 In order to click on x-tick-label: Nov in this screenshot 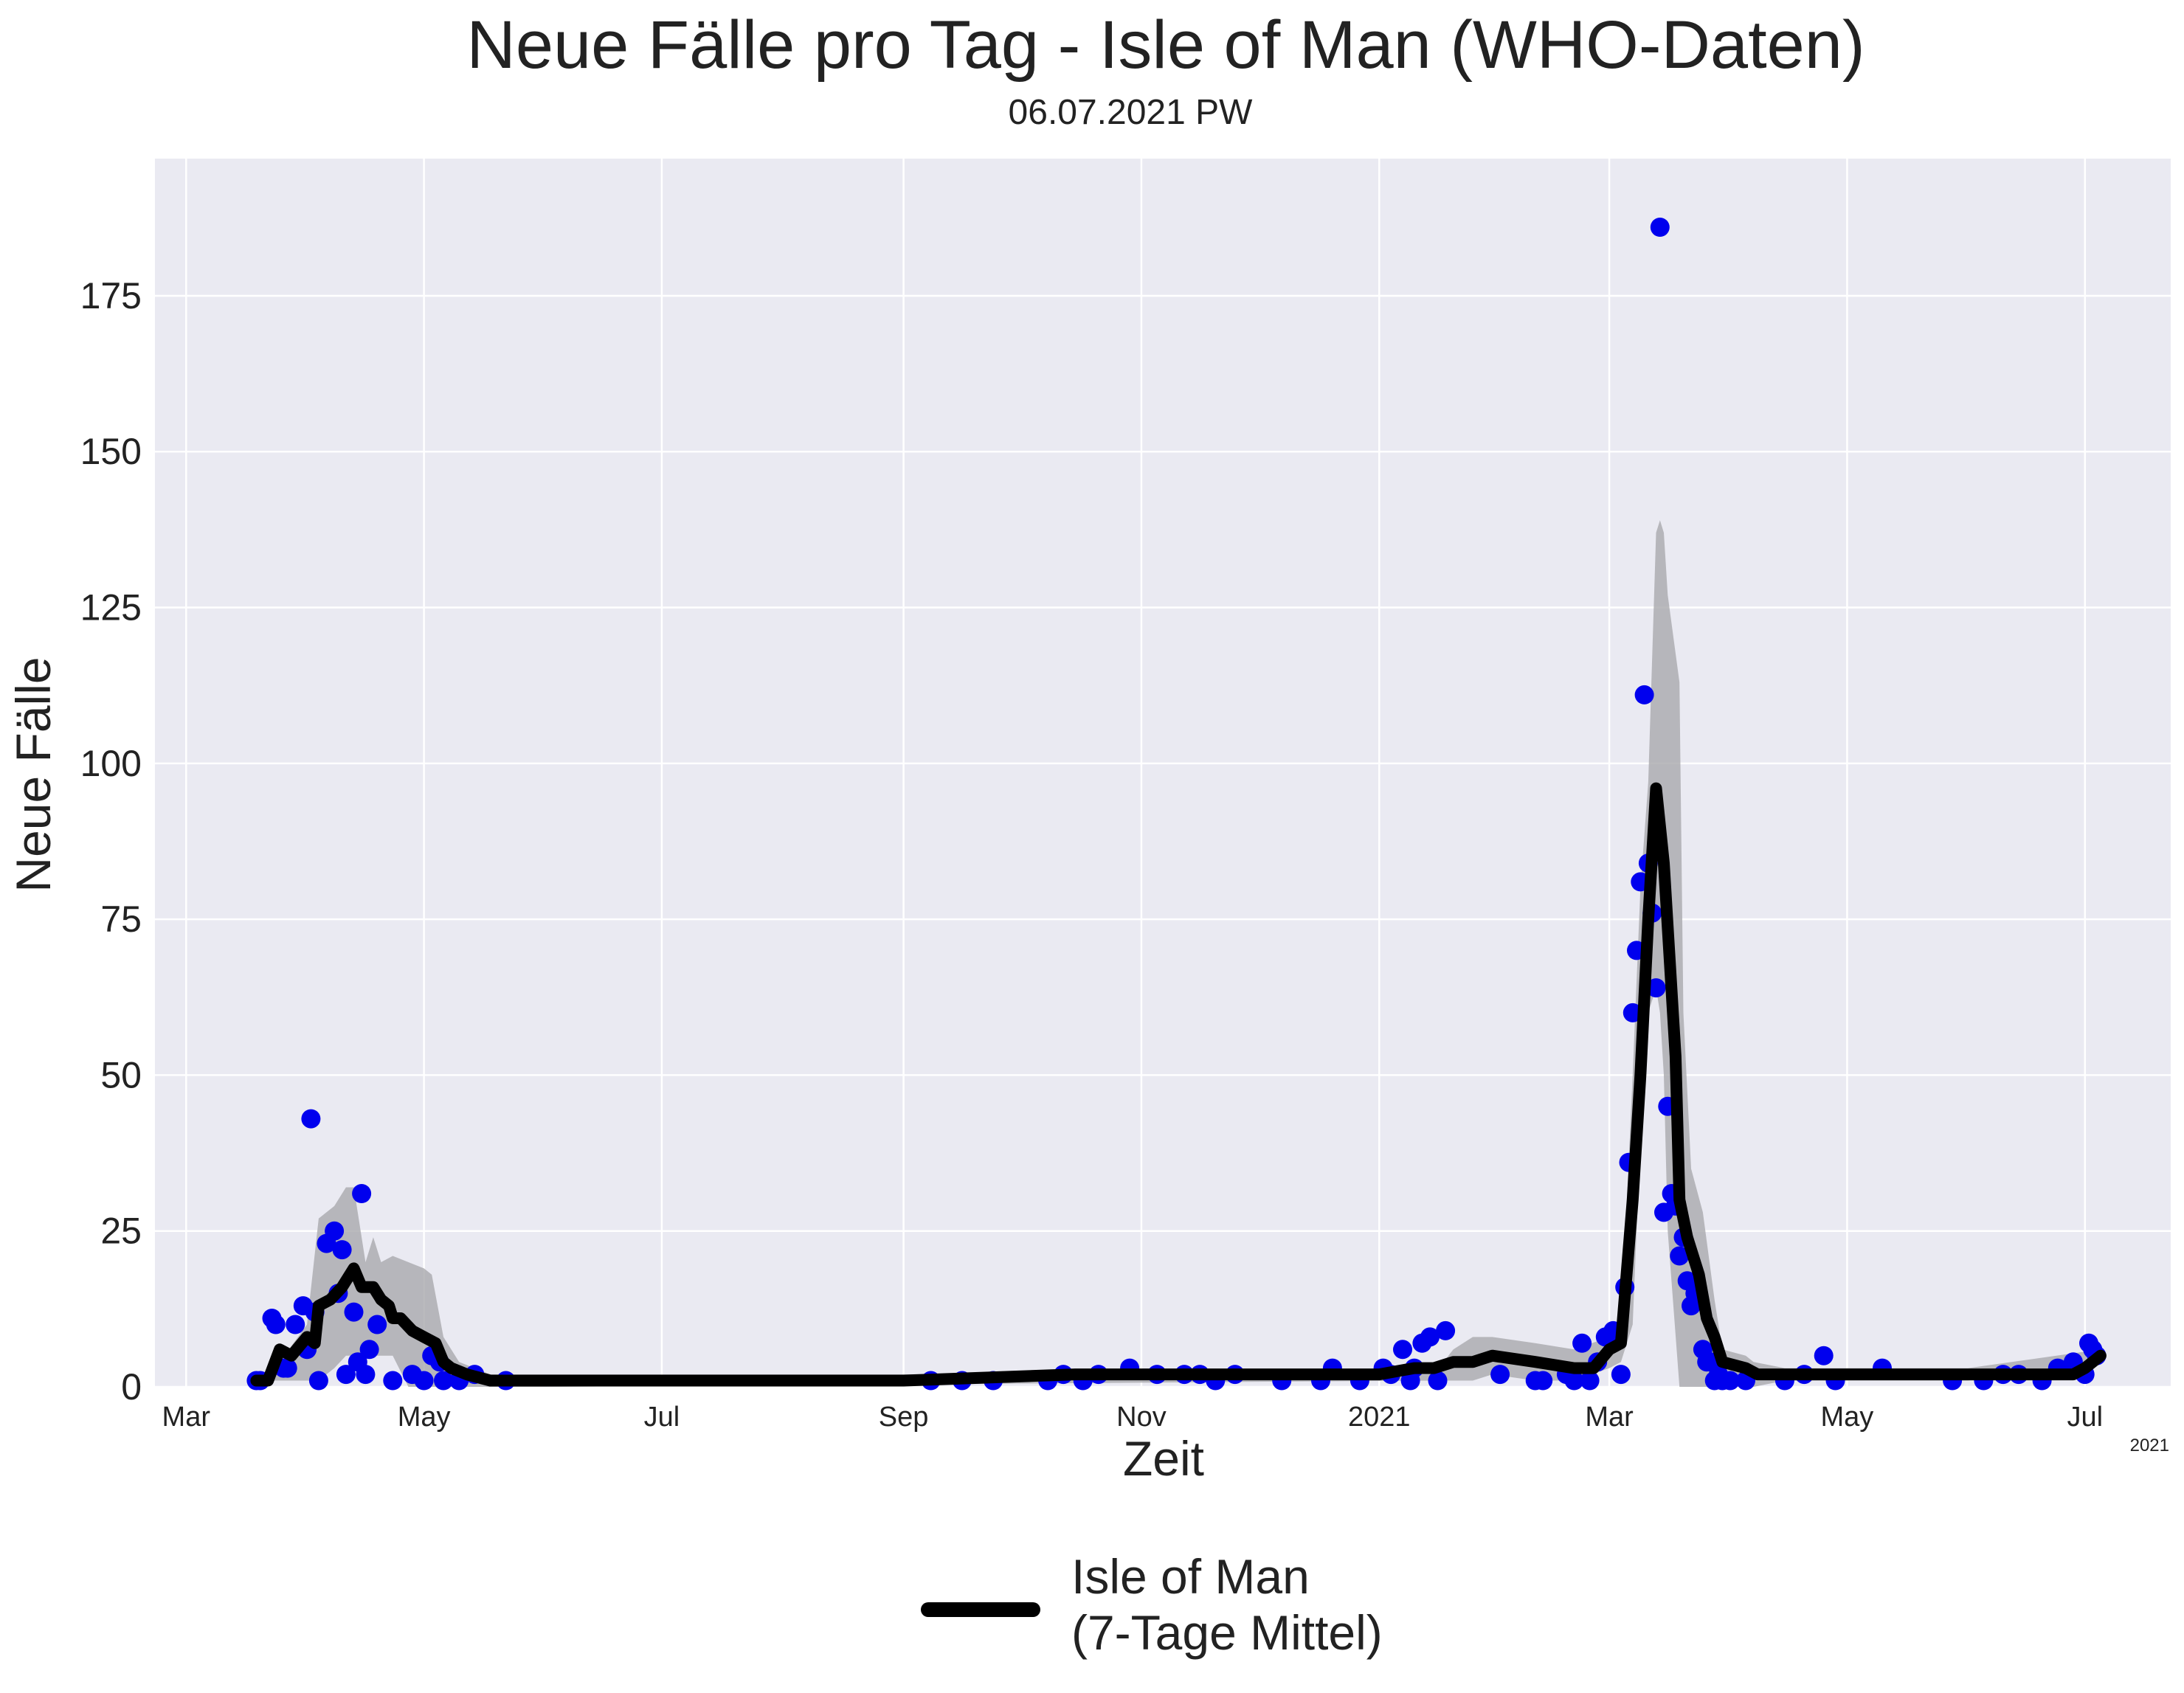, I will do `click(1141, 1417)`.